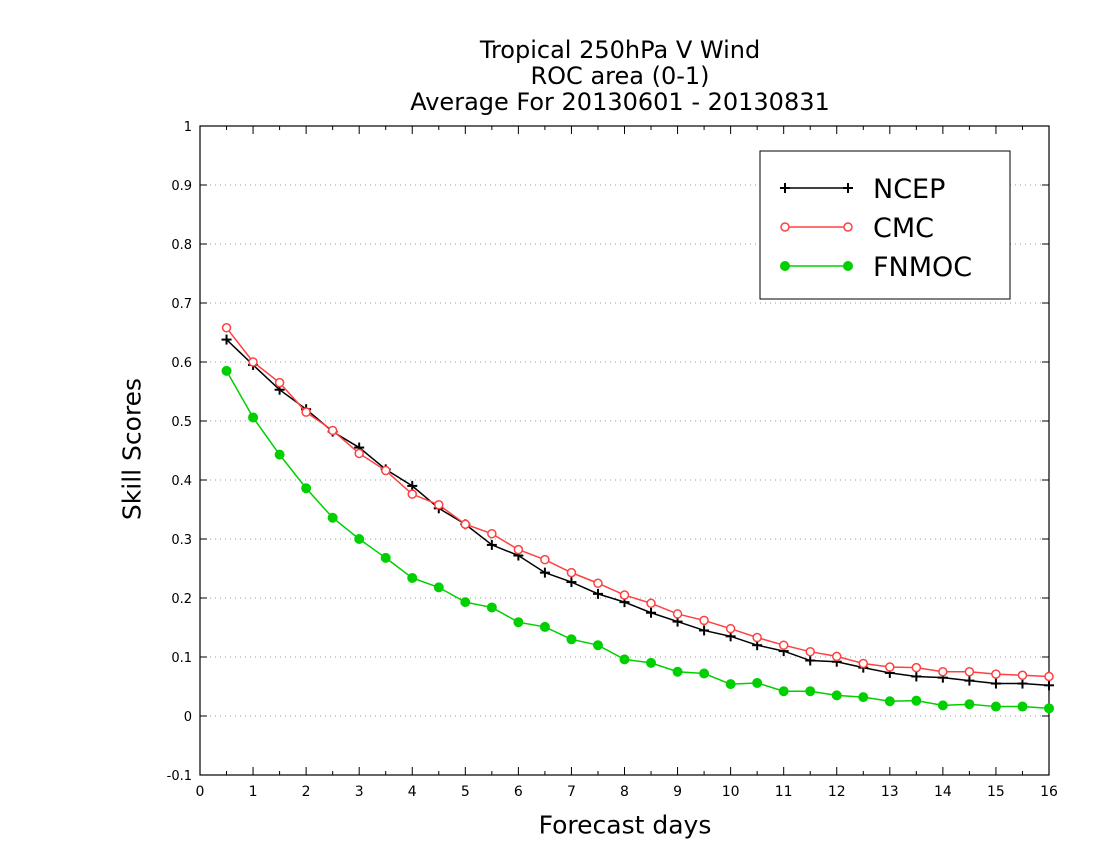 The width and height of the screenshot is (1100, 850). I want to click on y-tick-label: 0.3, so click(181, 540).